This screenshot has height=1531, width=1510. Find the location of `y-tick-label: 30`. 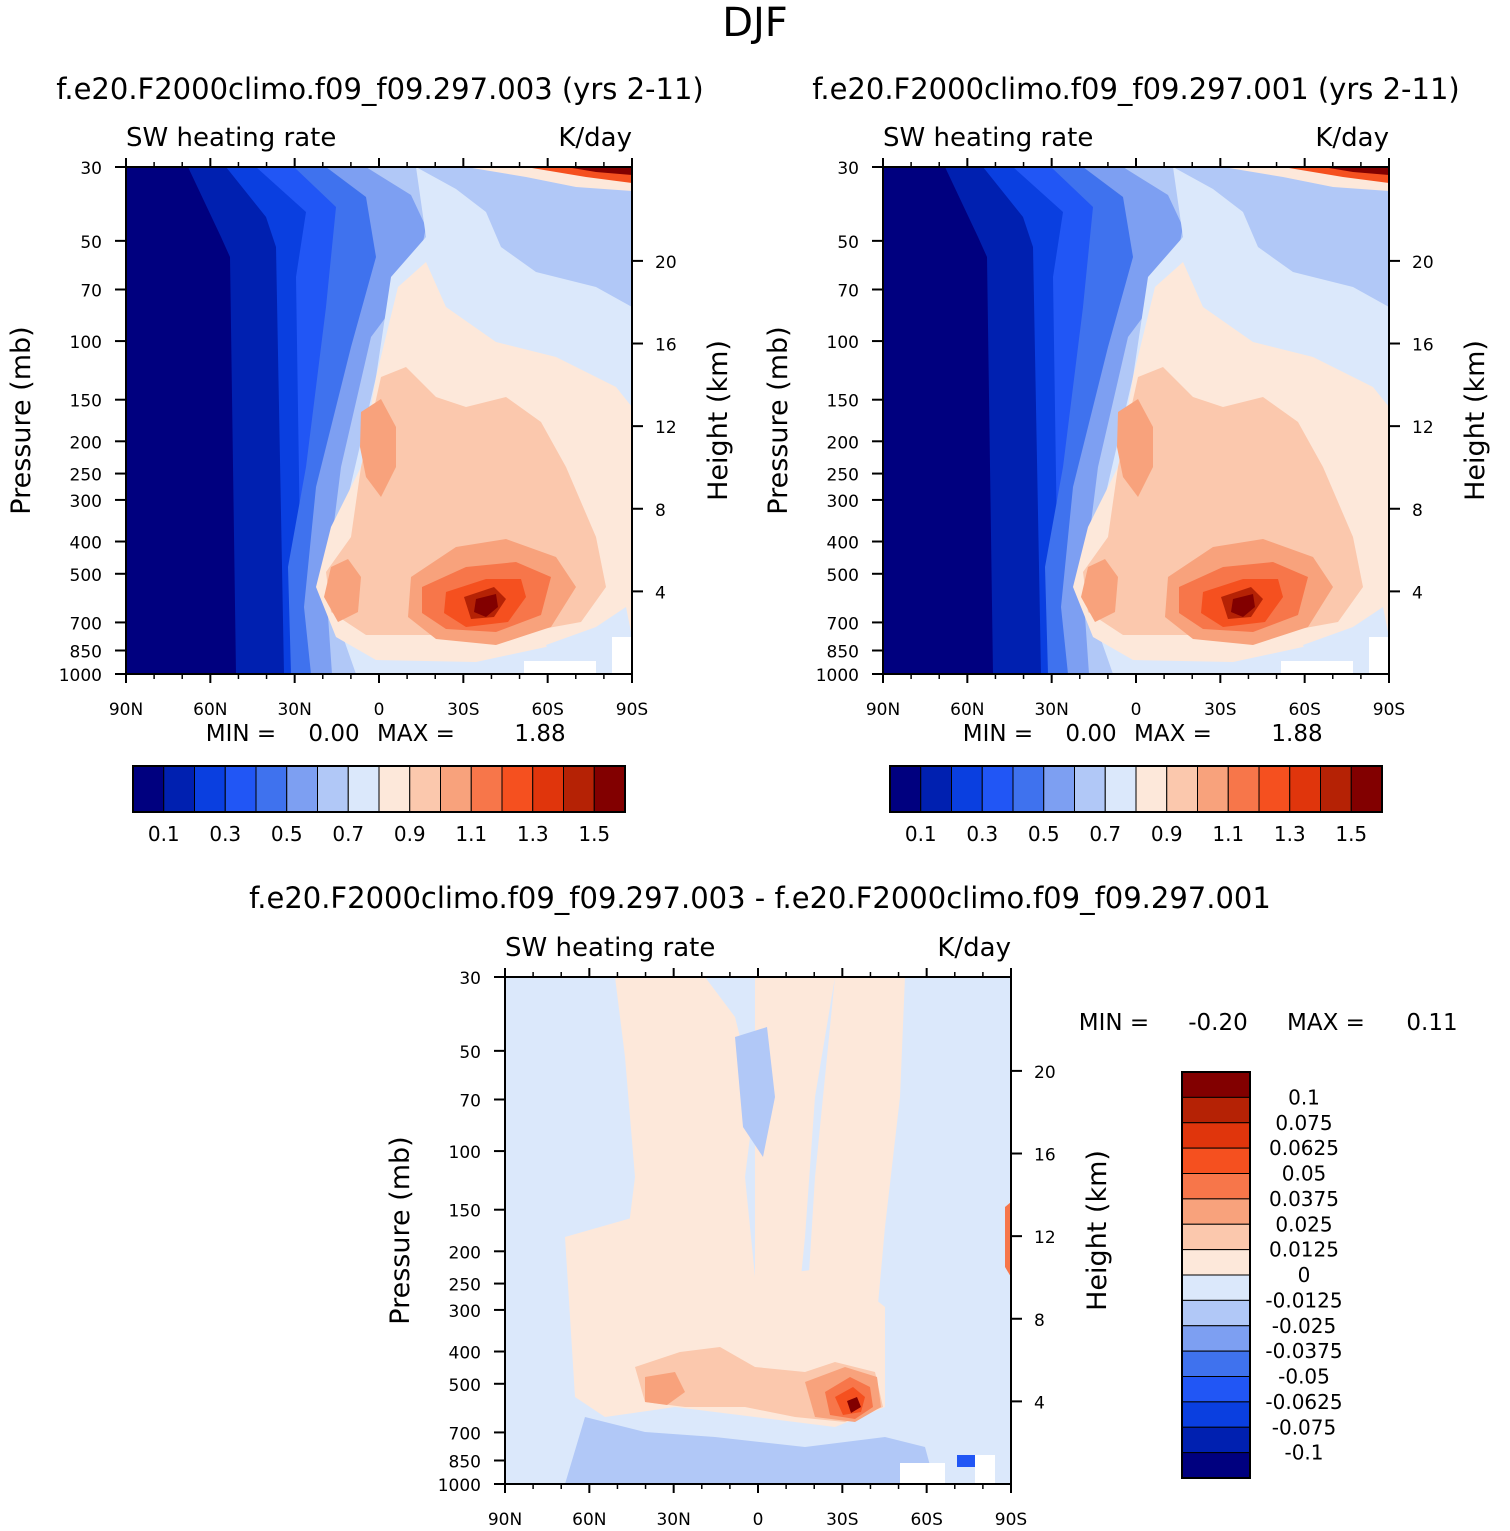

y-tick-label: 30 is located at coordinates (470, 979).